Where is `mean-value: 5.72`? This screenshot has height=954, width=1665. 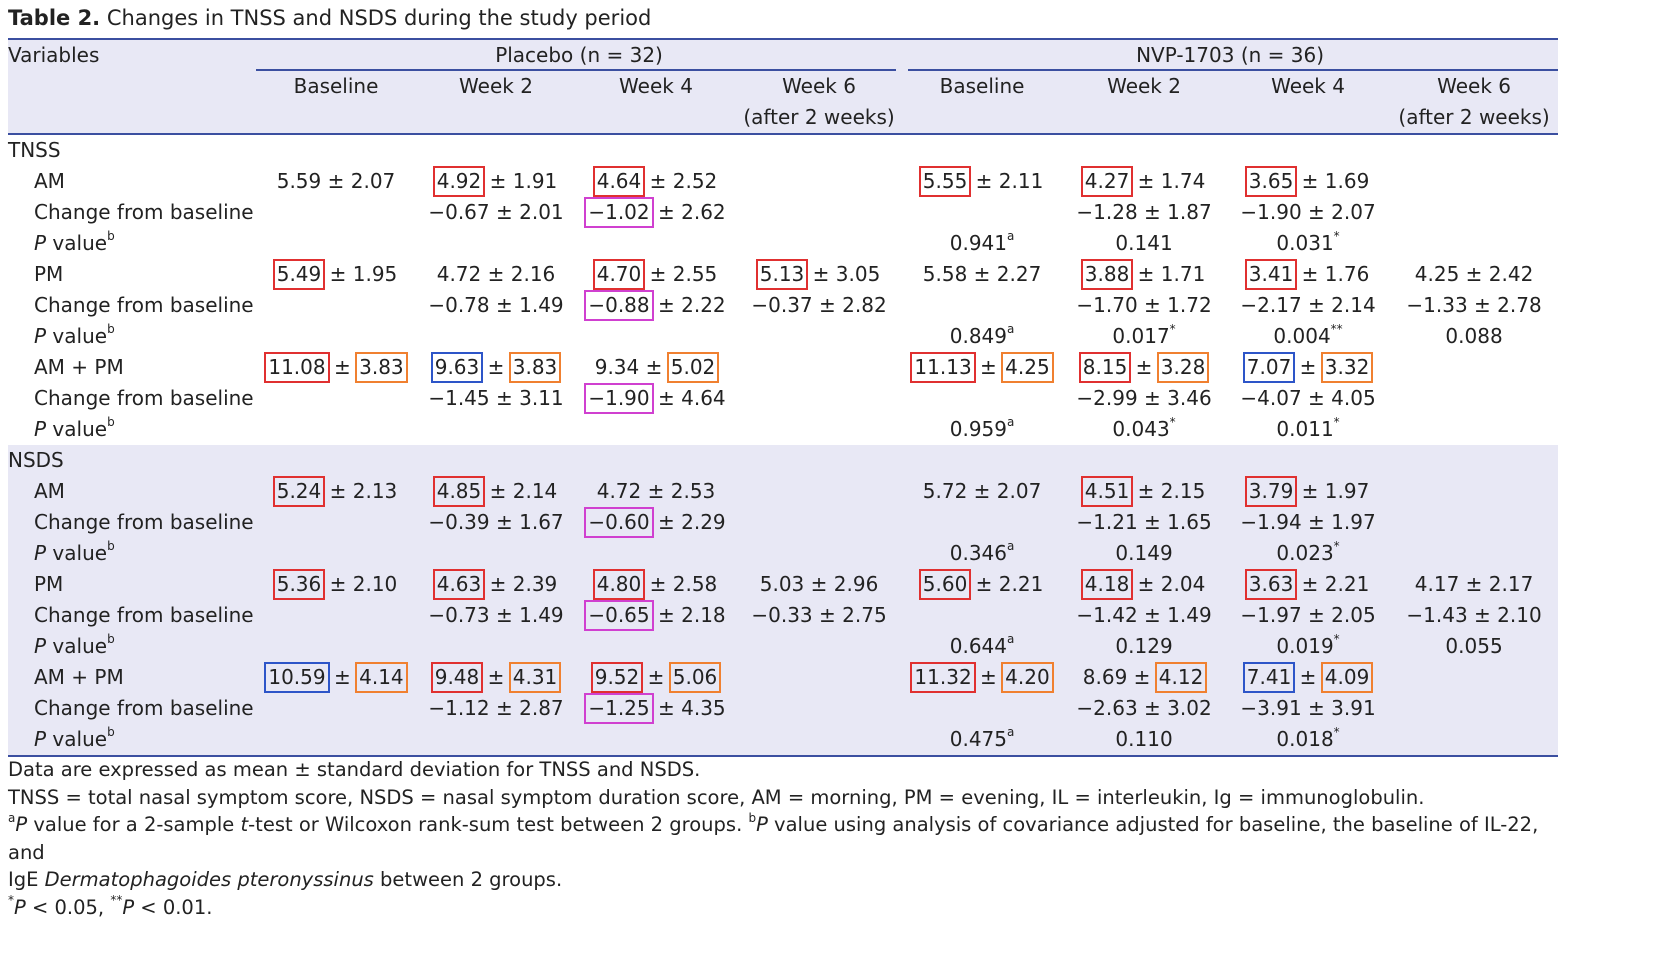
mean-value: 5.72 is located at coordinates (945, 491).